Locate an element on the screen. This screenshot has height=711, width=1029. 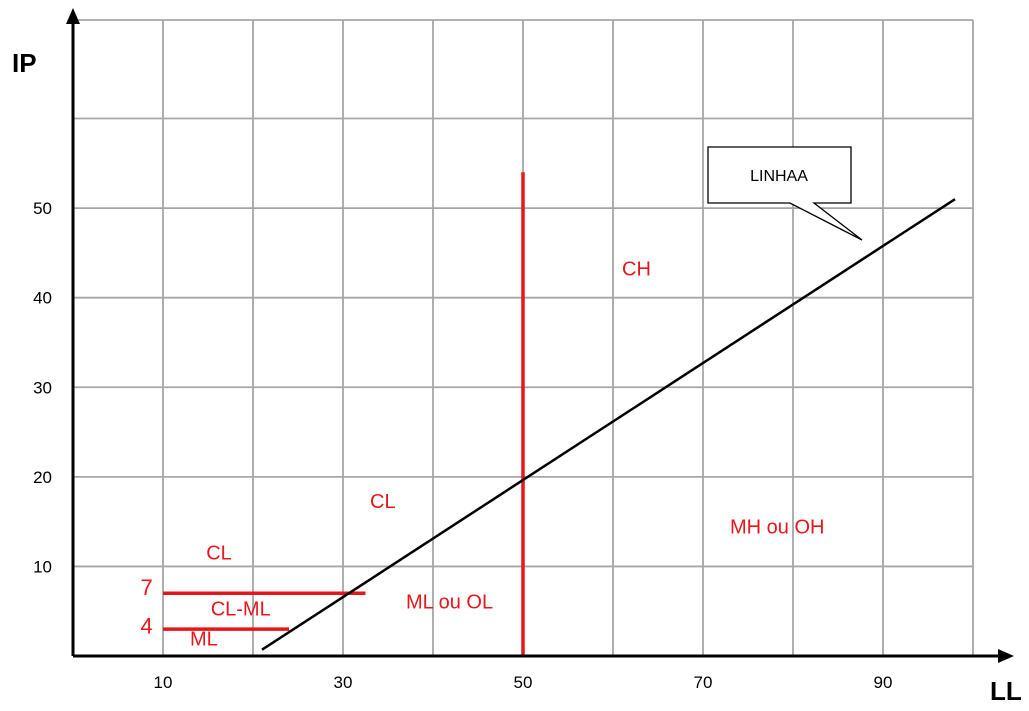
zone-label: CH is located at coordinates (636, 269).